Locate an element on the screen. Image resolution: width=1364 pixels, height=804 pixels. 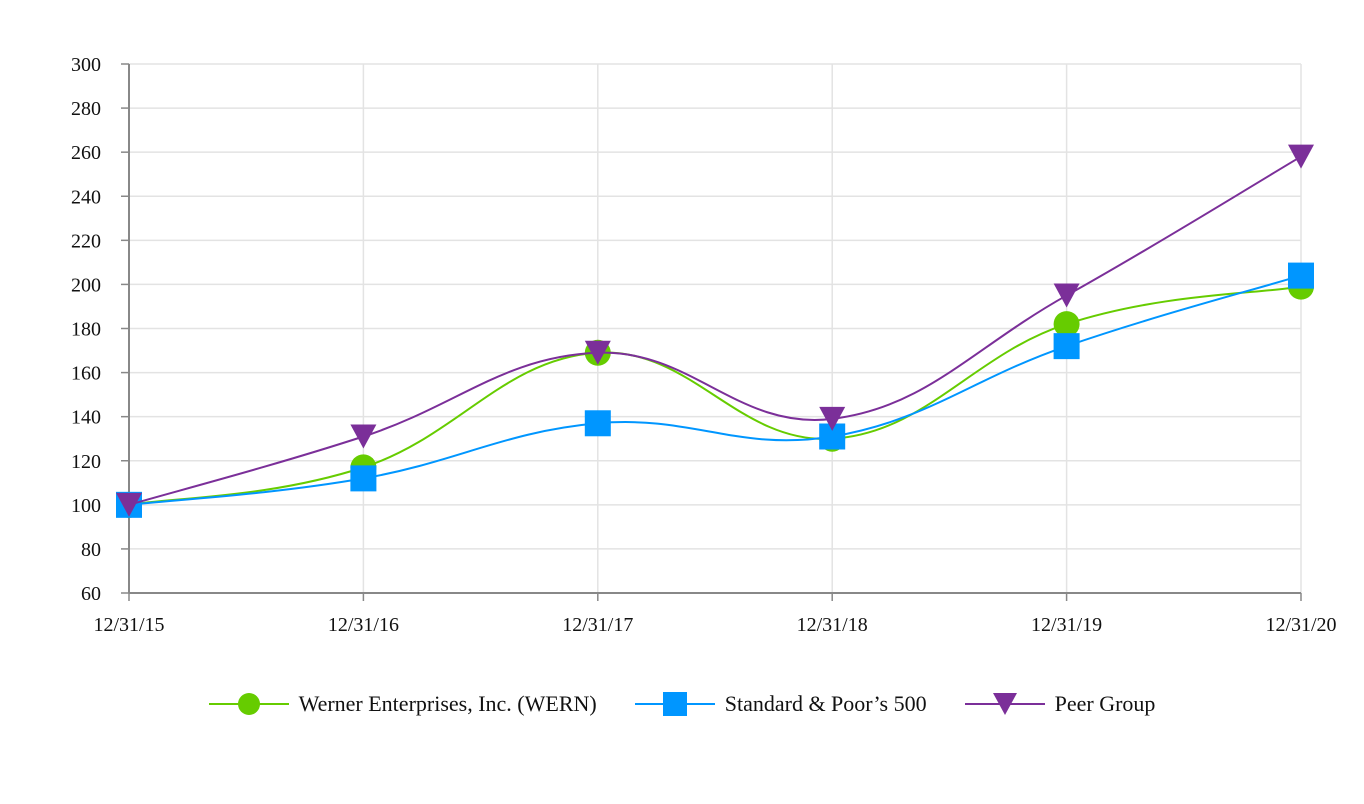
legend-marker-circle-icon is located at coordinates (248, 704).